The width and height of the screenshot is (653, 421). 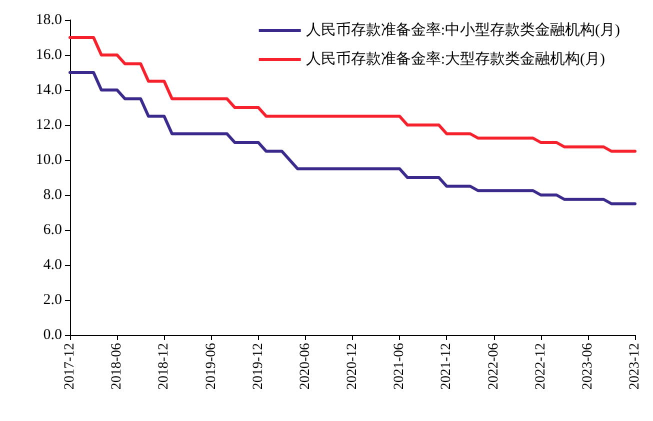 What do you see at coordinates (49, 160) in the screenshot?
I see `y-tick-label: 10.0` at bounding box center [49, 160].